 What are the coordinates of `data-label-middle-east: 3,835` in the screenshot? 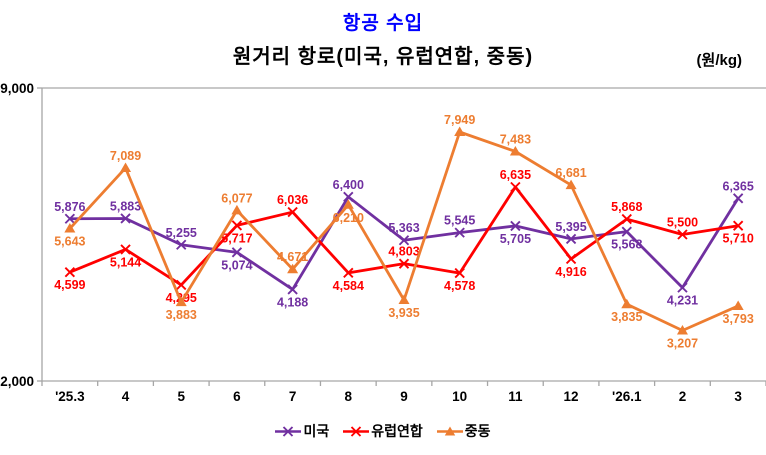 It's located at (626, 317).